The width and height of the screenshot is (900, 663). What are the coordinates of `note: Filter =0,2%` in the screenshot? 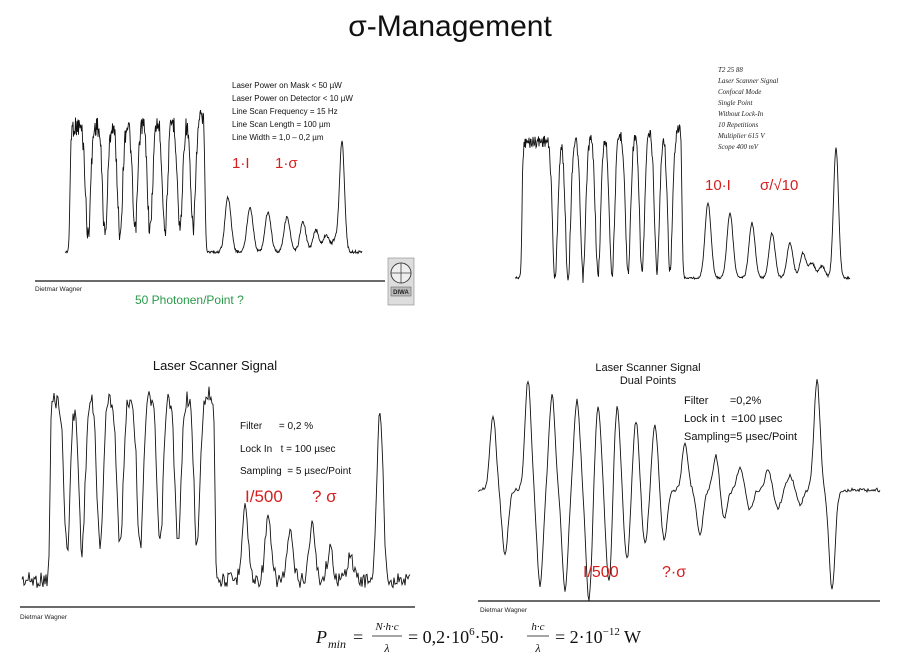 It's located at (723, 401).